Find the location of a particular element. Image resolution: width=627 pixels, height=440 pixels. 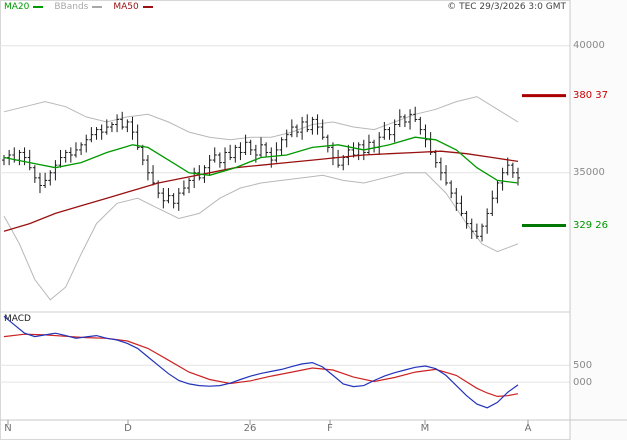

xaxis-label-december: D is located at coordinates (128, 428).